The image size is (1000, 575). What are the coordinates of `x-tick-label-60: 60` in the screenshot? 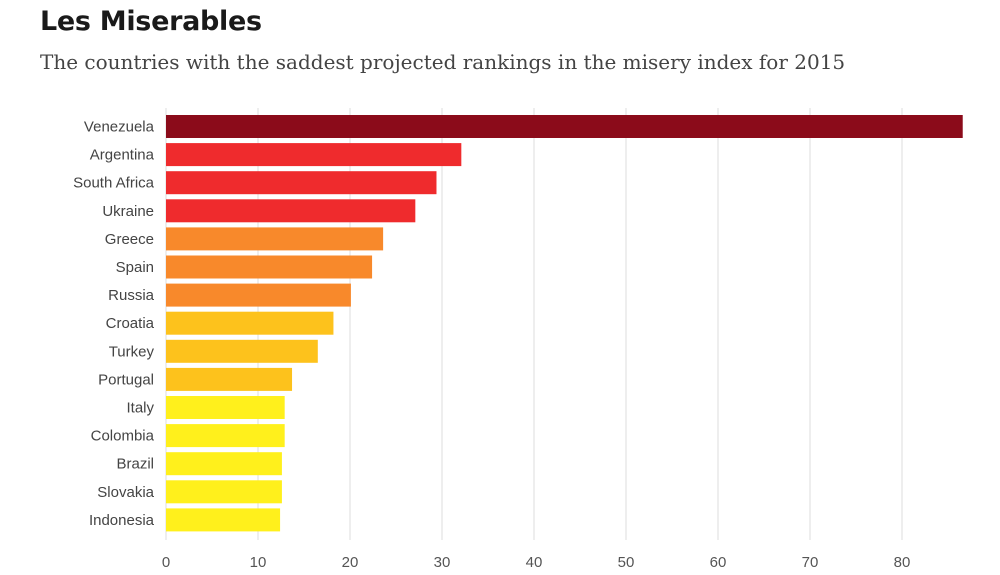 It's located at (718, 562).